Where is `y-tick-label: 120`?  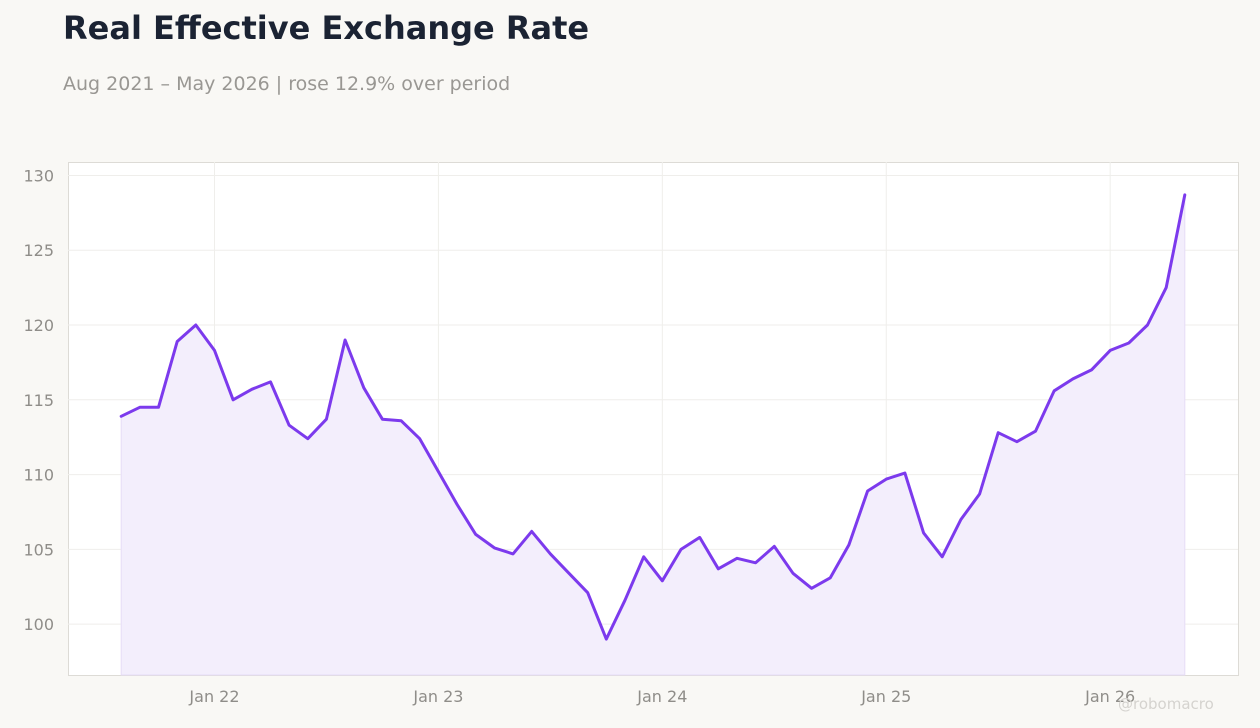 y-tick-label: 120 is located at coordinates (38, 325).